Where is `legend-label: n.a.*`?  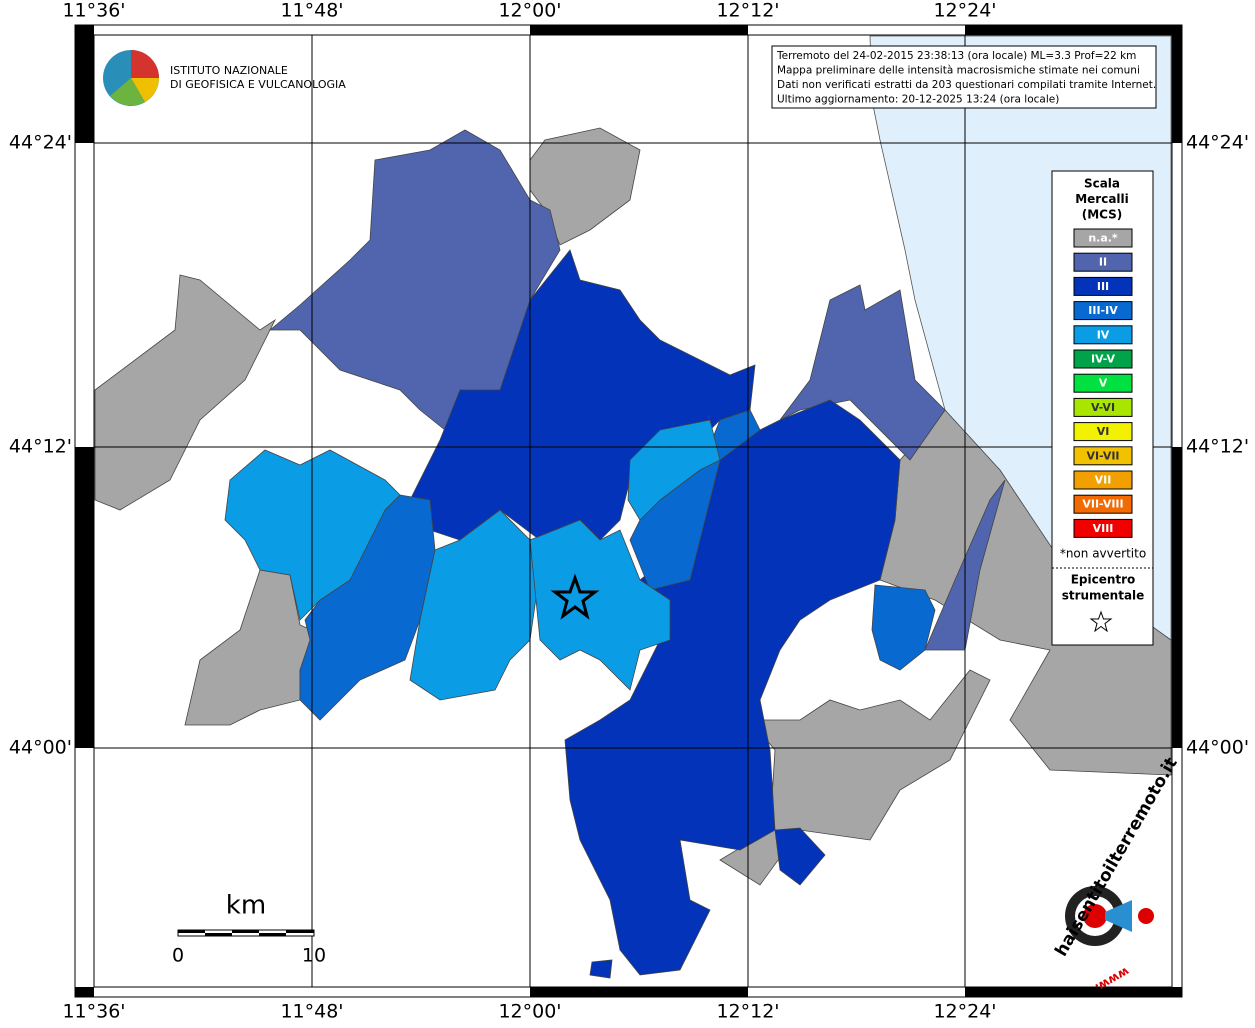
legend-label: n.a.* is located at coordinates (1103, 238).